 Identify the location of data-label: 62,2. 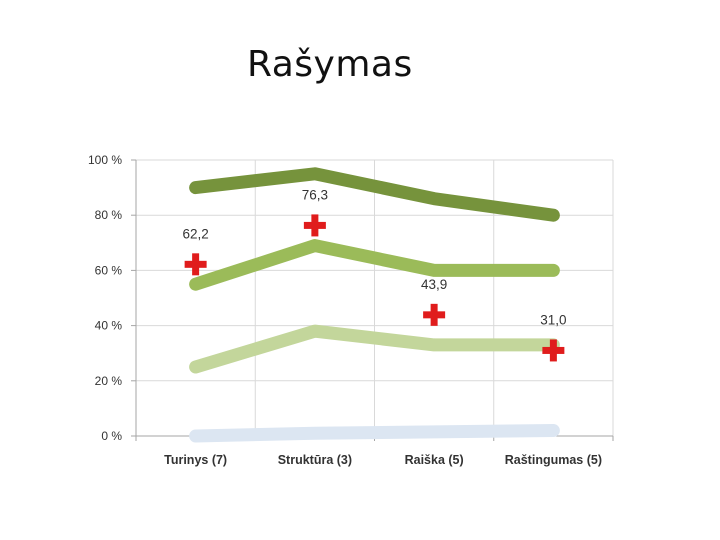
(195, 233).